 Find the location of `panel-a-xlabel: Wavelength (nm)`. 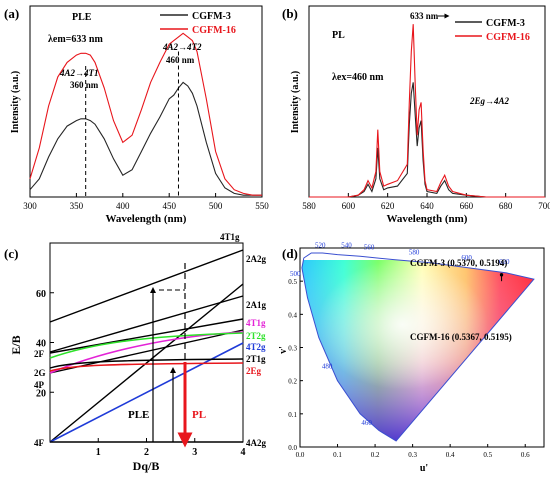

panel-a-xlabel: Wavelength (nm) is located at coordinates (146, 219).